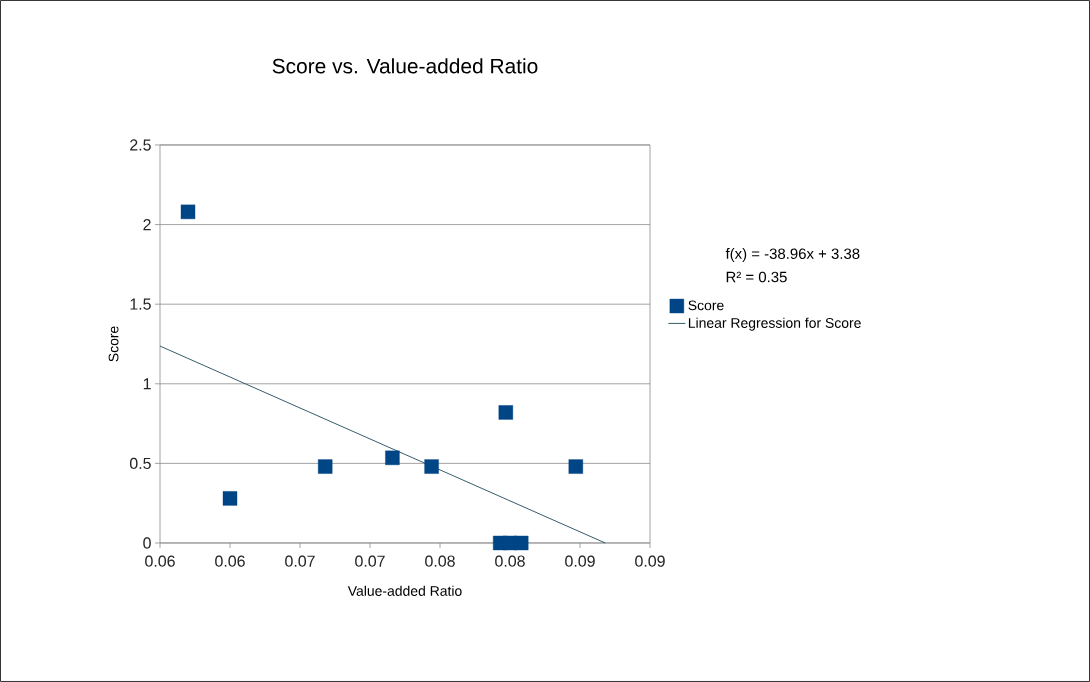 This screenshot has width=1090, height=682. Describe the element at coordinates (147, 225) in the screenshot. I see `y-tick-label: 2` at that location.